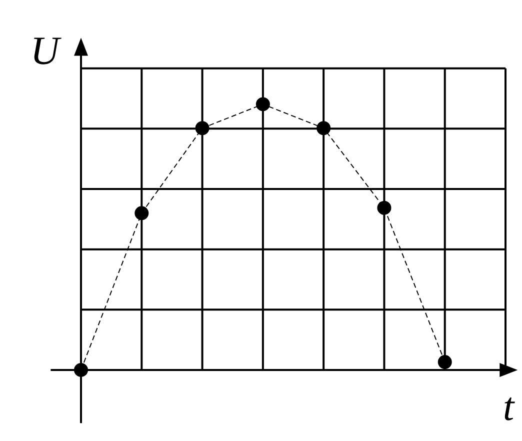 The height and width of the screenshot is (441, 522). Describe the element at coordinates (48, 51) in the screenshot. I see `y-axis-title: U` at that location.